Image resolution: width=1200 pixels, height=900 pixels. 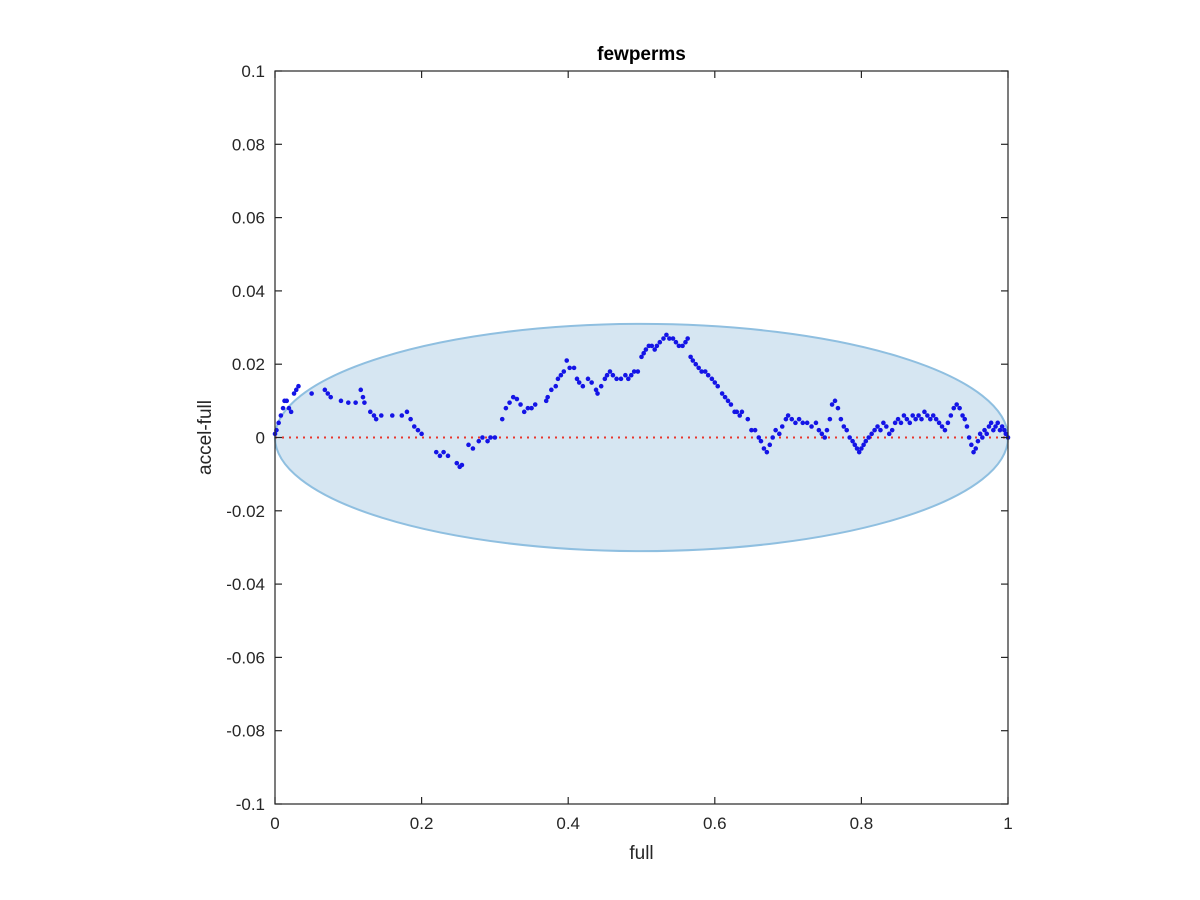 I want to click on x-tick-label: 1, so click(x=1007, y=823).